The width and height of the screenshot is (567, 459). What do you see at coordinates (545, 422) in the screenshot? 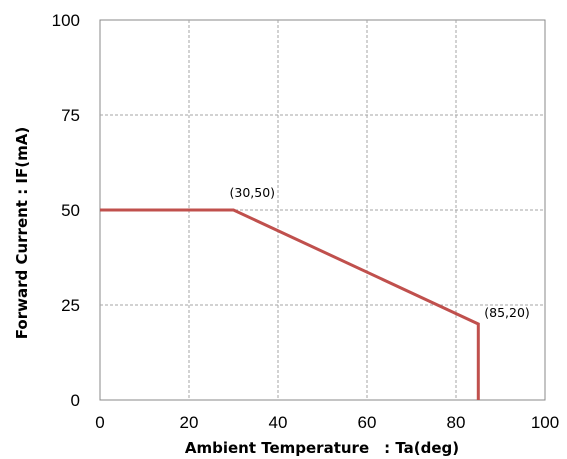
I see `x-tick-label: 100` at bounding box center [545, 422].